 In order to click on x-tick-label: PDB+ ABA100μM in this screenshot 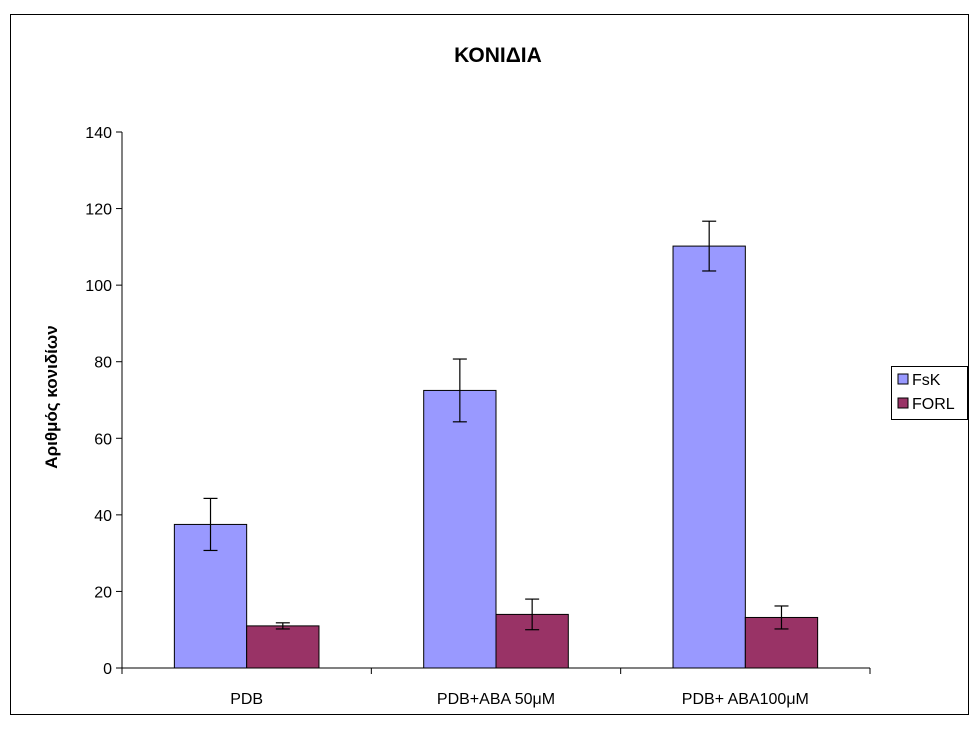, I will do `click(745, 699)`.